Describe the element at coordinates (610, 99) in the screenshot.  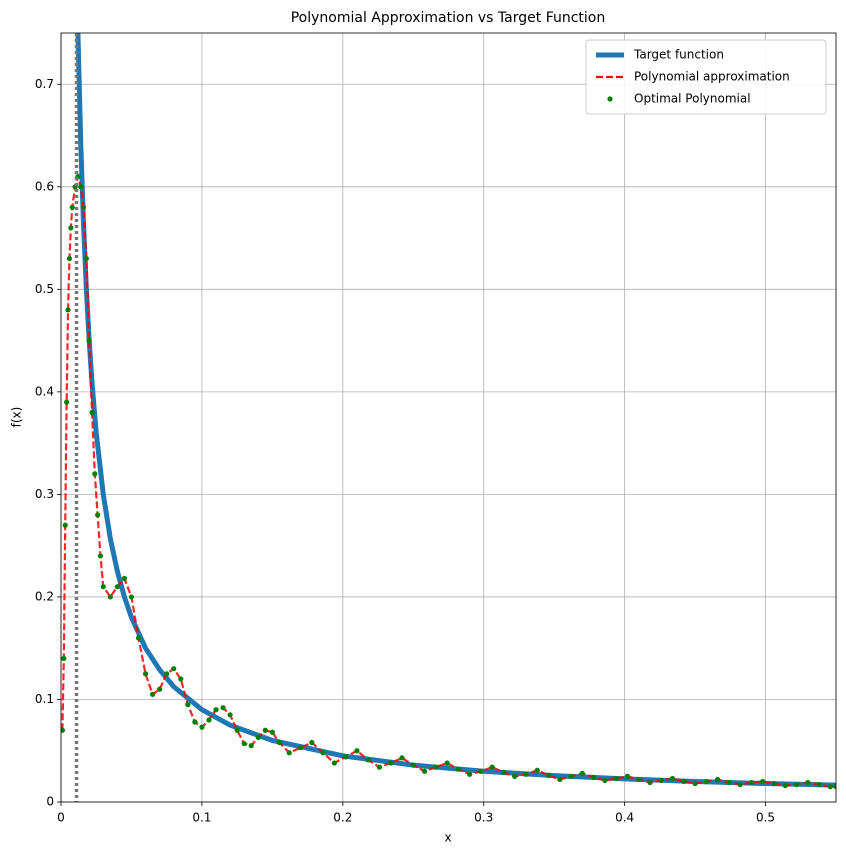
I see `legend-swatch` at that location.